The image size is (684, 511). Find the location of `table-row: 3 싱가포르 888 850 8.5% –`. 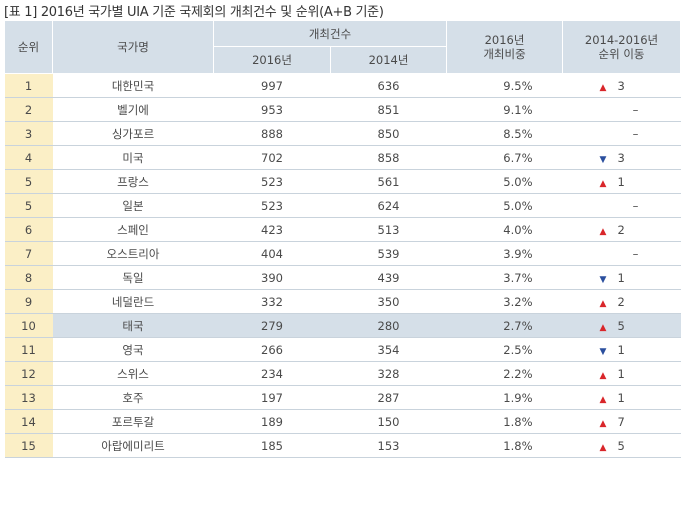

table-row: 3 싱가포르 888 850 8.5% – is located at coordinates (342, 133).